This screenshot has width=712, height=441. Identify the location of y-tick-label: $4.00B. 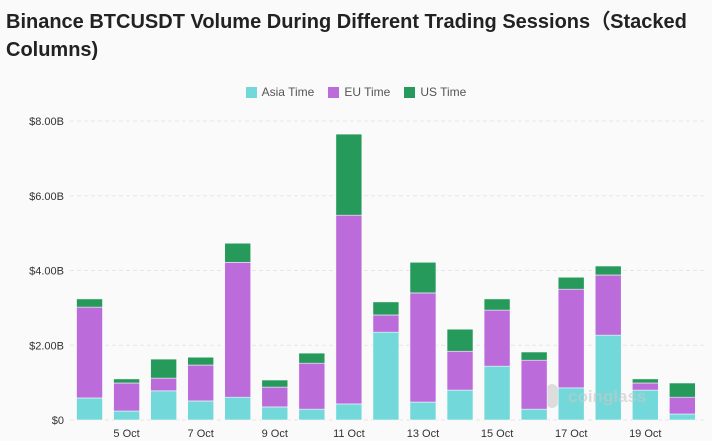
(46, 272).